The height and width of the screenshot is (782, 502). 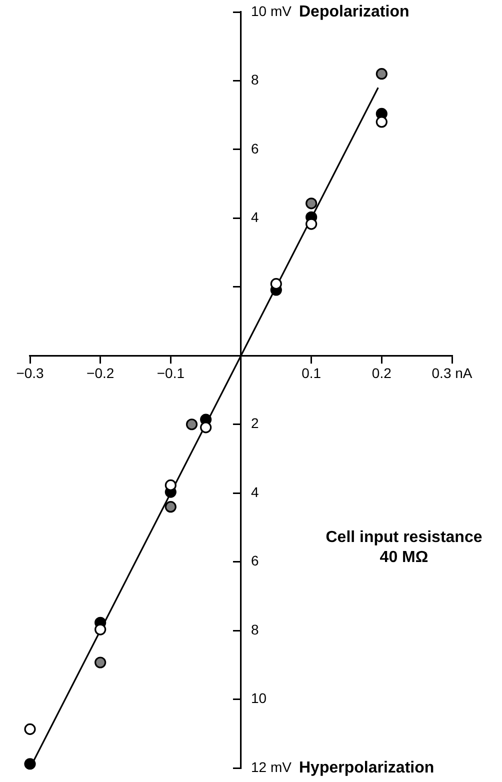 What do you see at coordinates (366, 767) in the screenshot?
I see `annotation: Hyperpolarization` at bounding box center [366, 767].